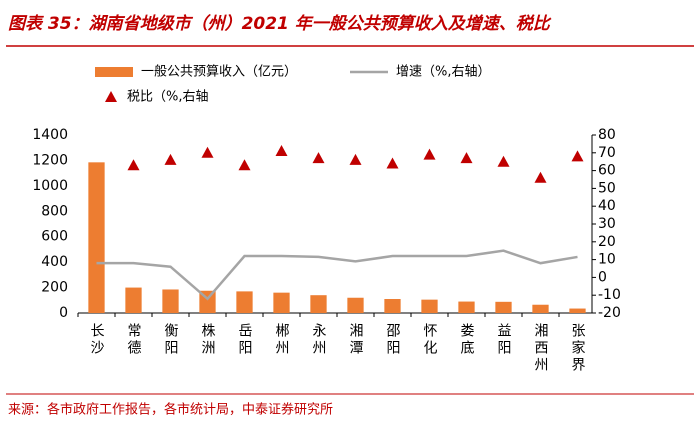  I want to click on line, so click(337, 275).